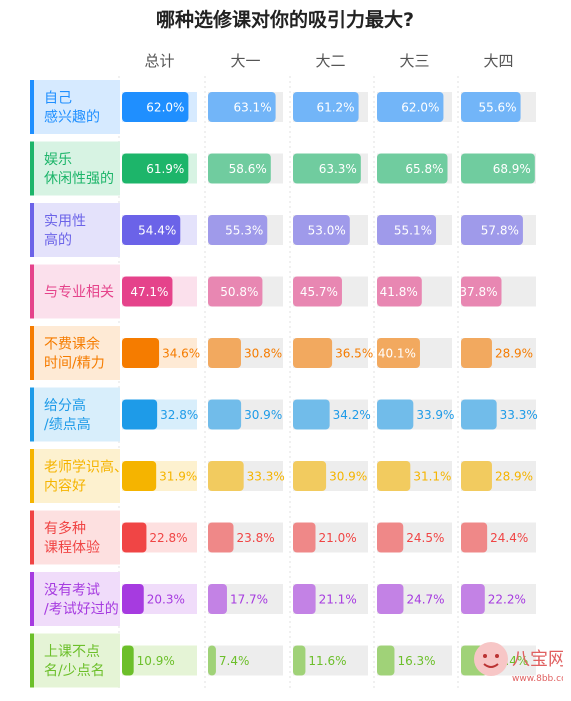  Describe the element at coordinates (67, 424) in the screenshot. I see `category-label-5-1: /绩点高` at that location.